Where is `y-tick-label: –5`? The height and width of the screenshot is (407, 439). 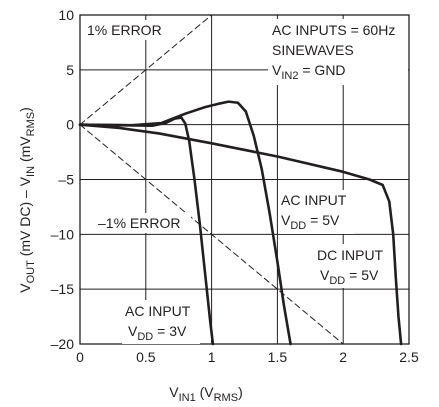
y-tick-label: –5 is located at coordinates (66, 180).